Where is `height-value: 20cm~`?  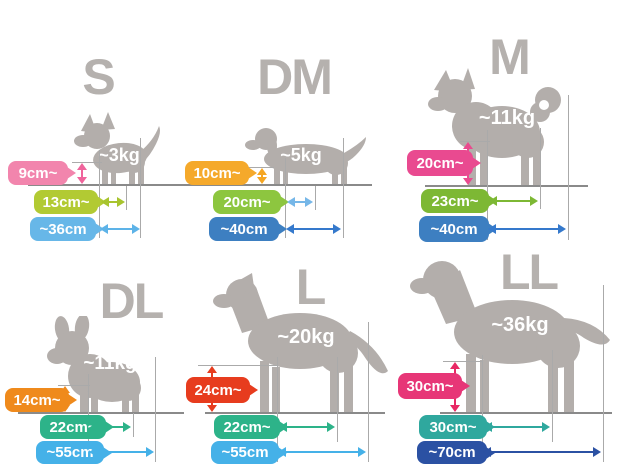
height-value: 20cm~ is located at coordinates (440, 163).